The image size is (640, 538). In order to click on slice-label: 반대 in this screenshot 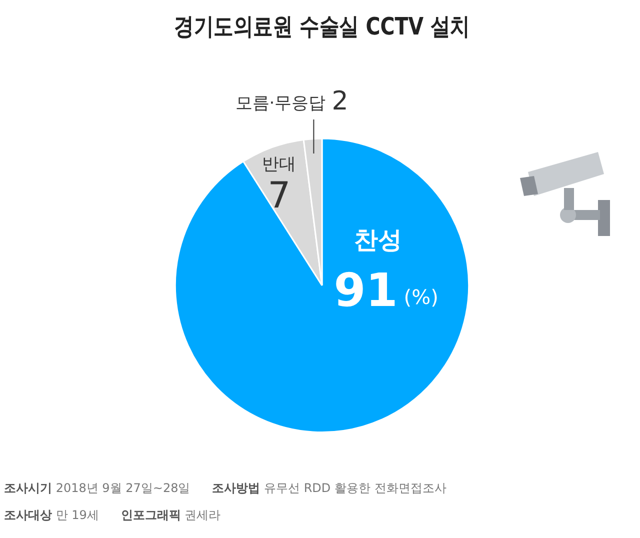, I will do `click(279, 164)`.